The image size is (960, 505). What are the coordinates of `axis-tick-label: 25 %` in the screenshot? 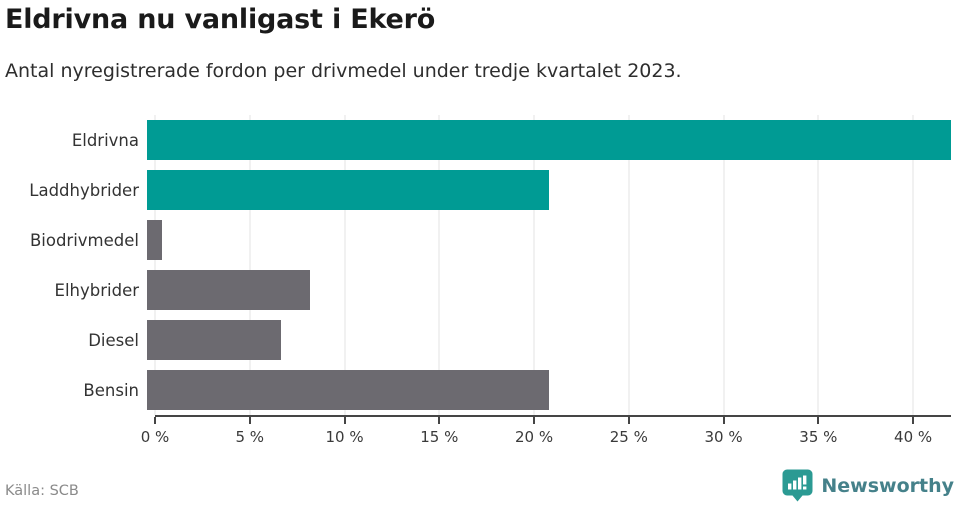 It's located at (628, 437).